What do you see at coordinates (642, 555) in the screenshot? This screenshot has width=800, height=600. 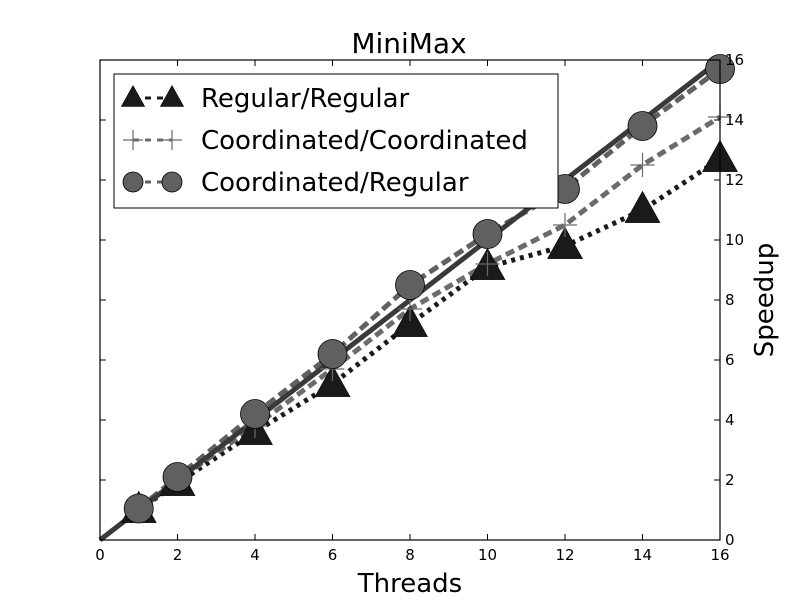 I see `x-tick-label: 14` at bounding box center [642, 555].